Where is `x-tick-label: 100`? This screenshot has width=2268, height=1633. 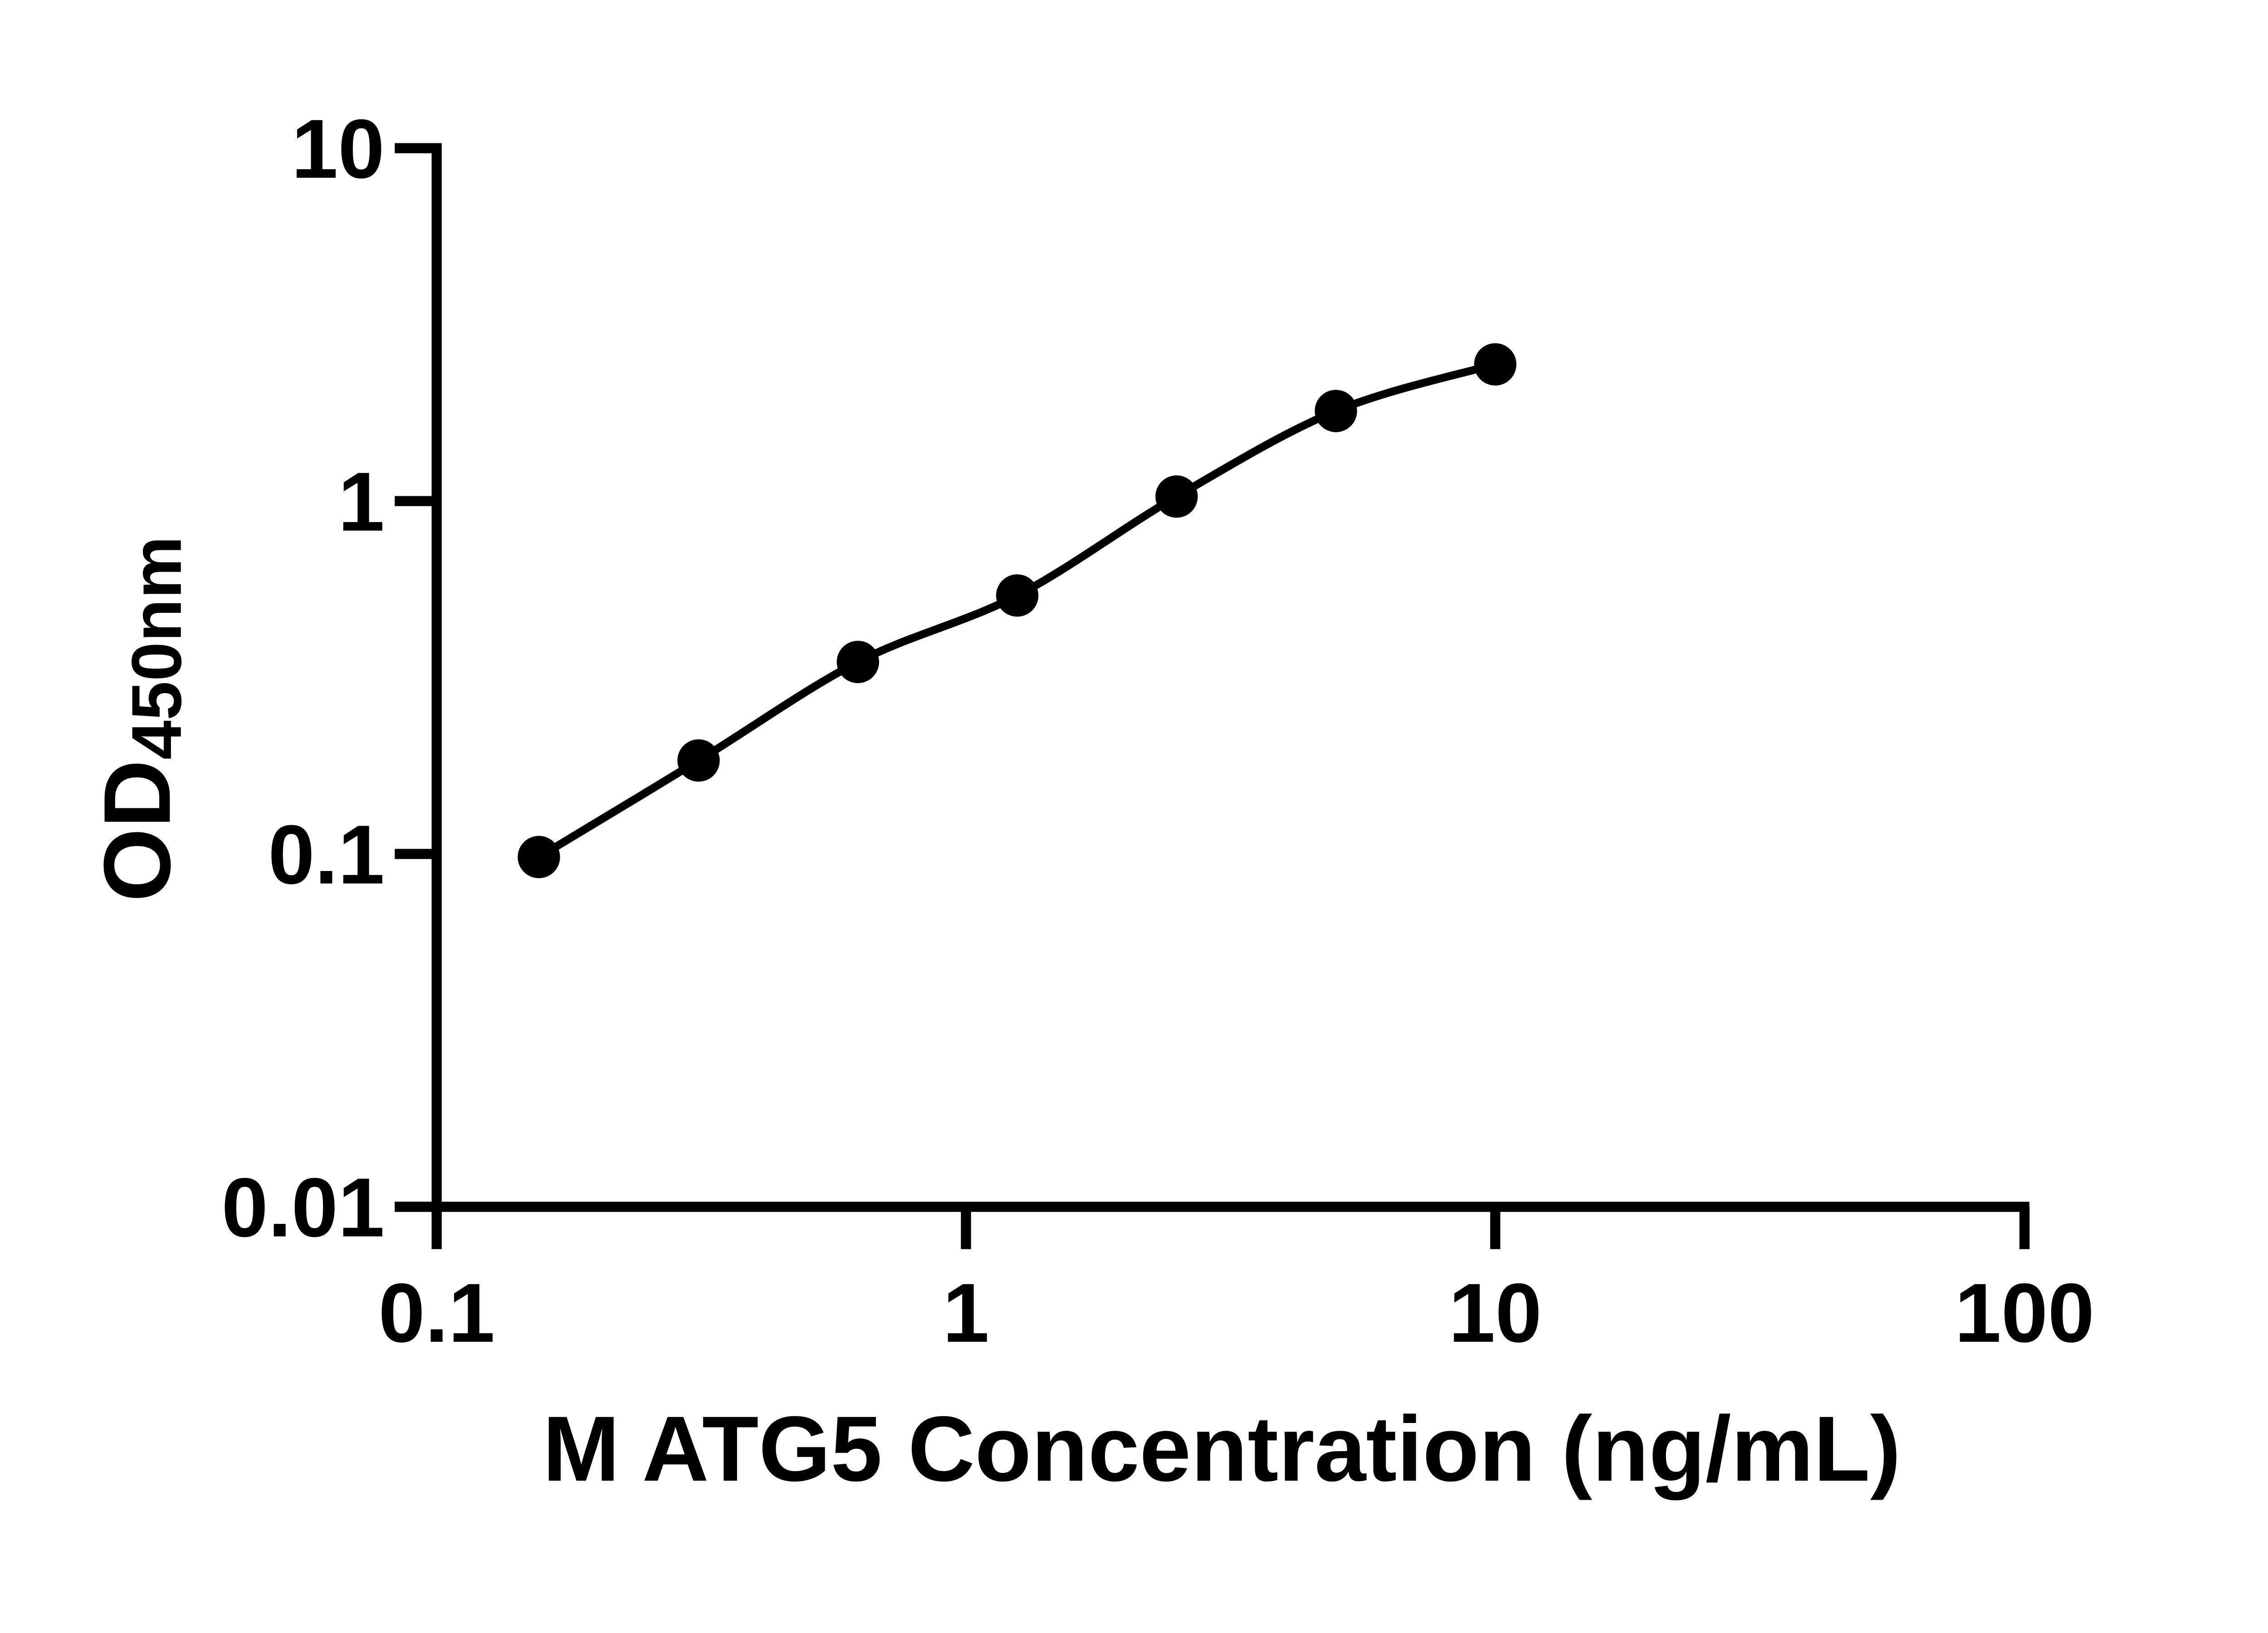 x-tick-label: 100 is located at coordinates (2025, 1313).